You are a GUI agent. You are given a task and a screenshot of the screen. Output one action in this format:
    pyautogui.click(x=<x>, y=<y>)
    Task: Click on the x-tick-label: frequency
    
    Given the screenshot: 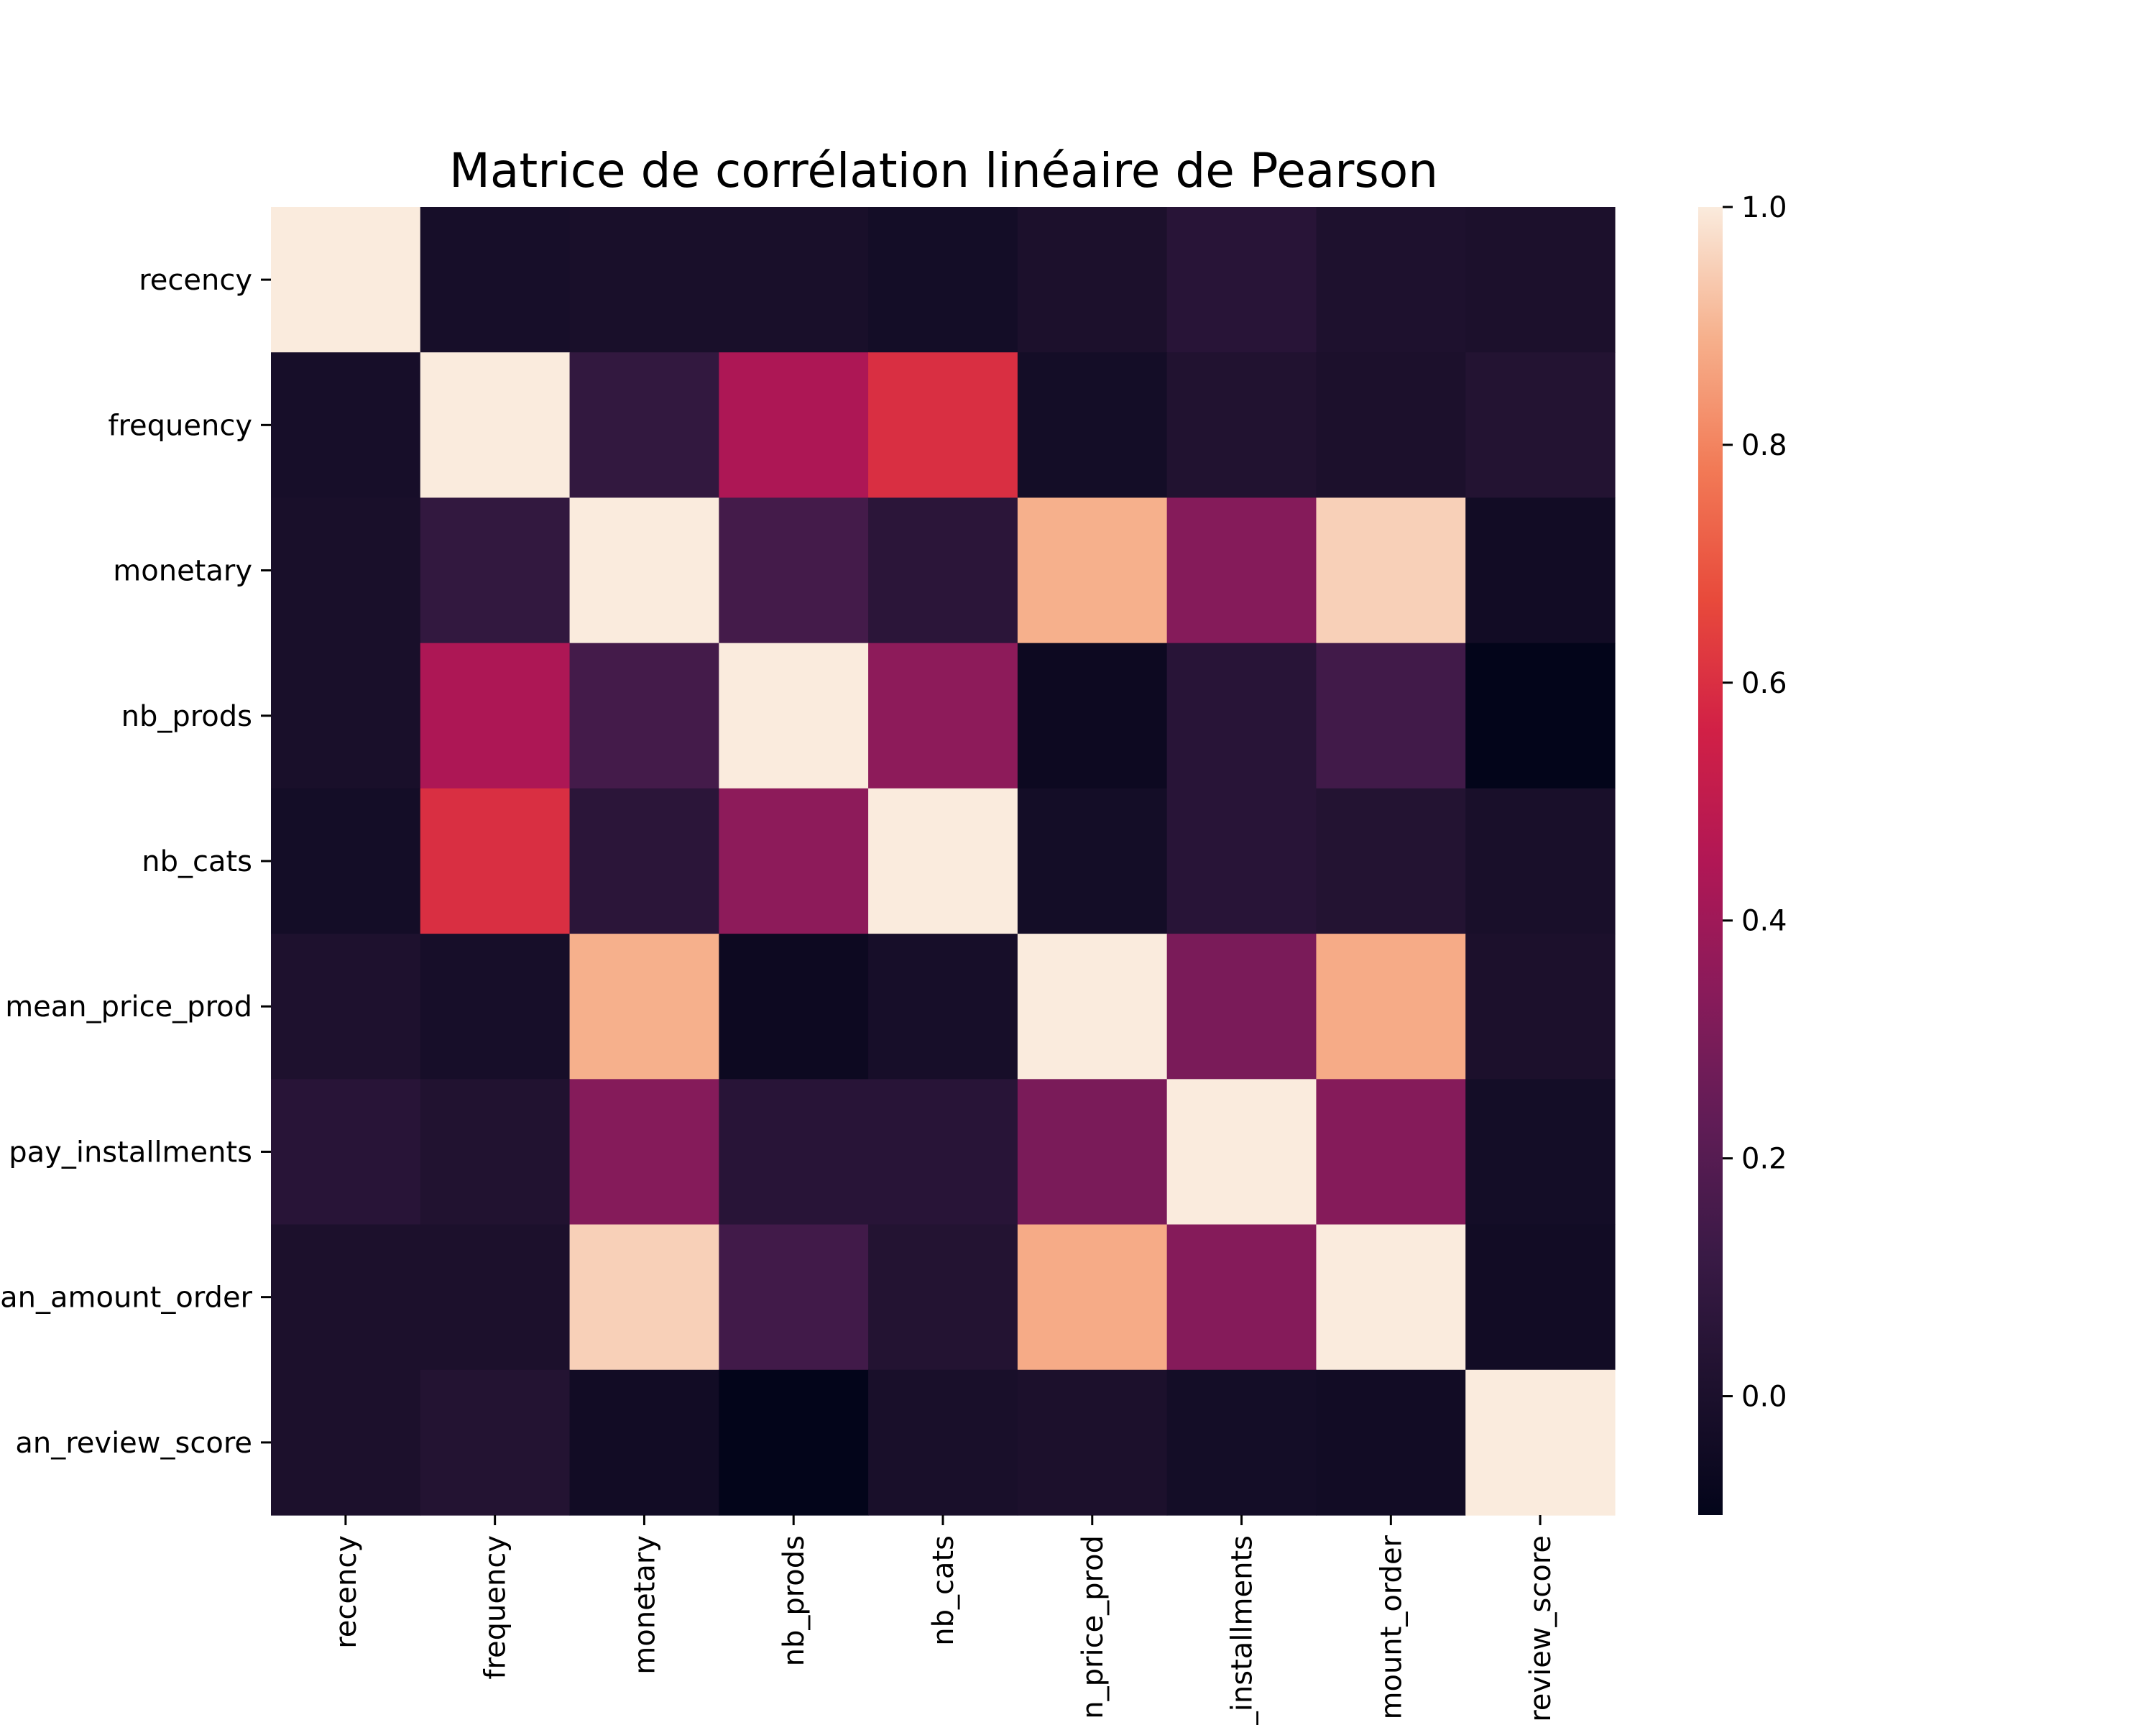 What is the action you would take?
    pyautogui.click(x=495, y=1607)
    